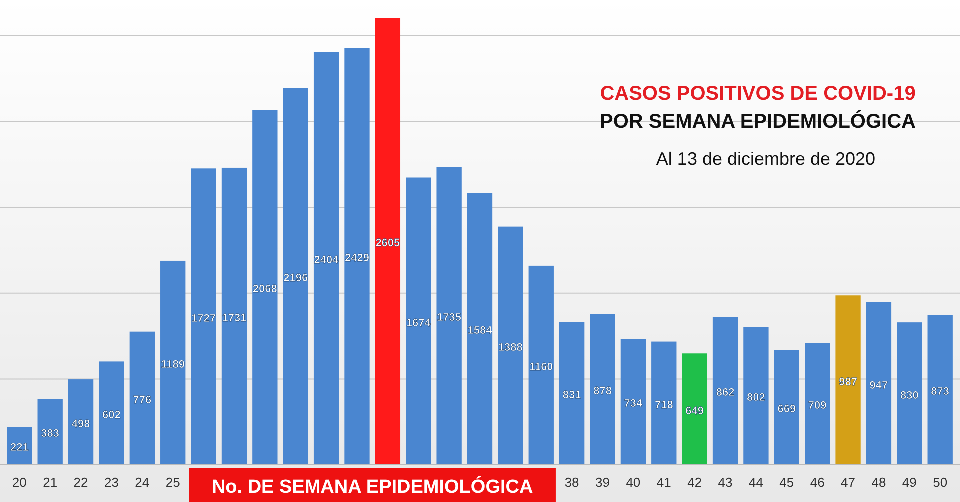  Describe the element at coordinates (756, 398) in the screenshot. I see `data-label: 802` at that location.